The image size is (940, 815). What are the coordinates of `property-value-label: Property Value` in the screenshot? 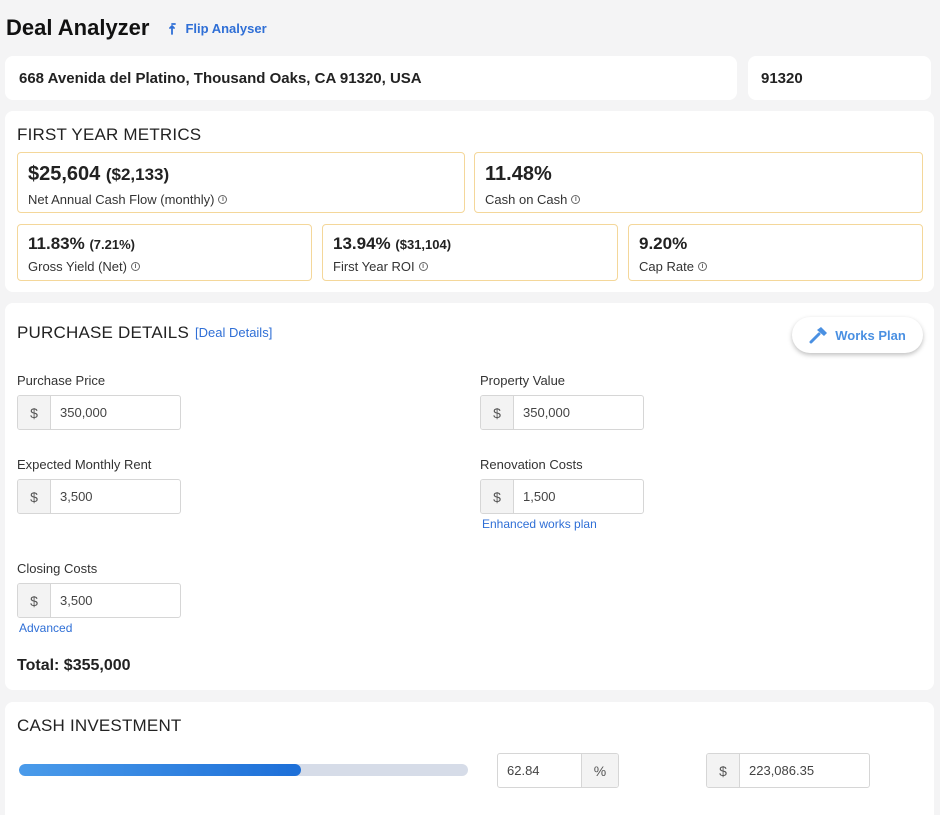 It's located at (523, 380).